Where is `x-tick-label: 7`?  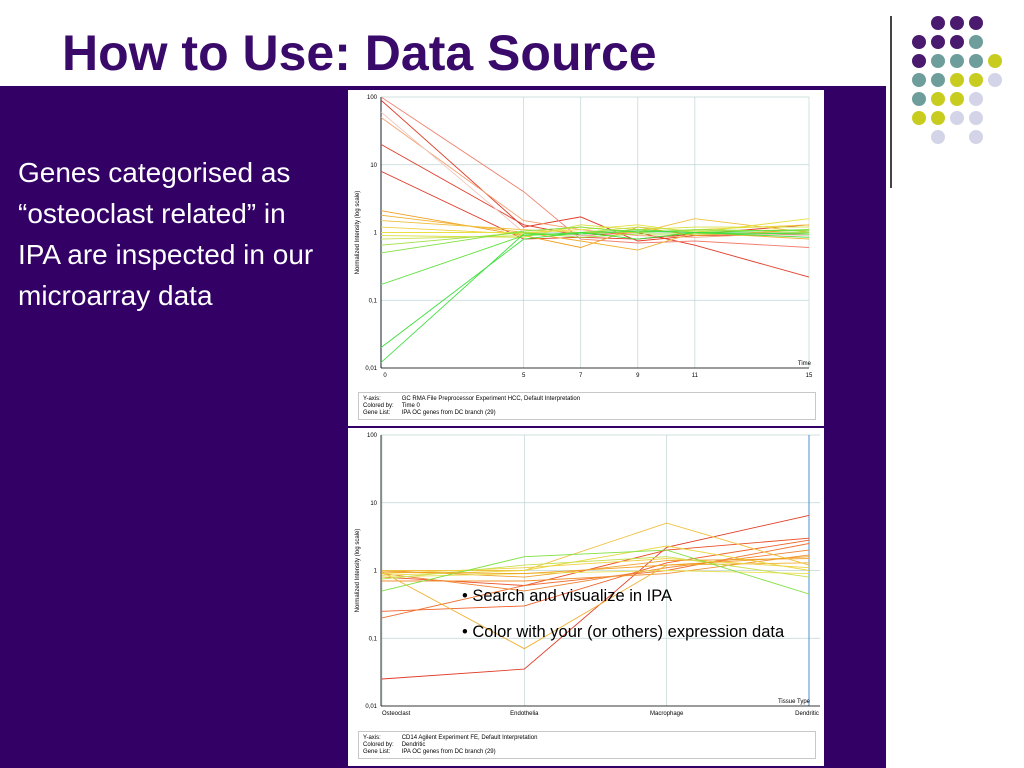
x-tick-label: 7 is located at coordinates (581, 376).